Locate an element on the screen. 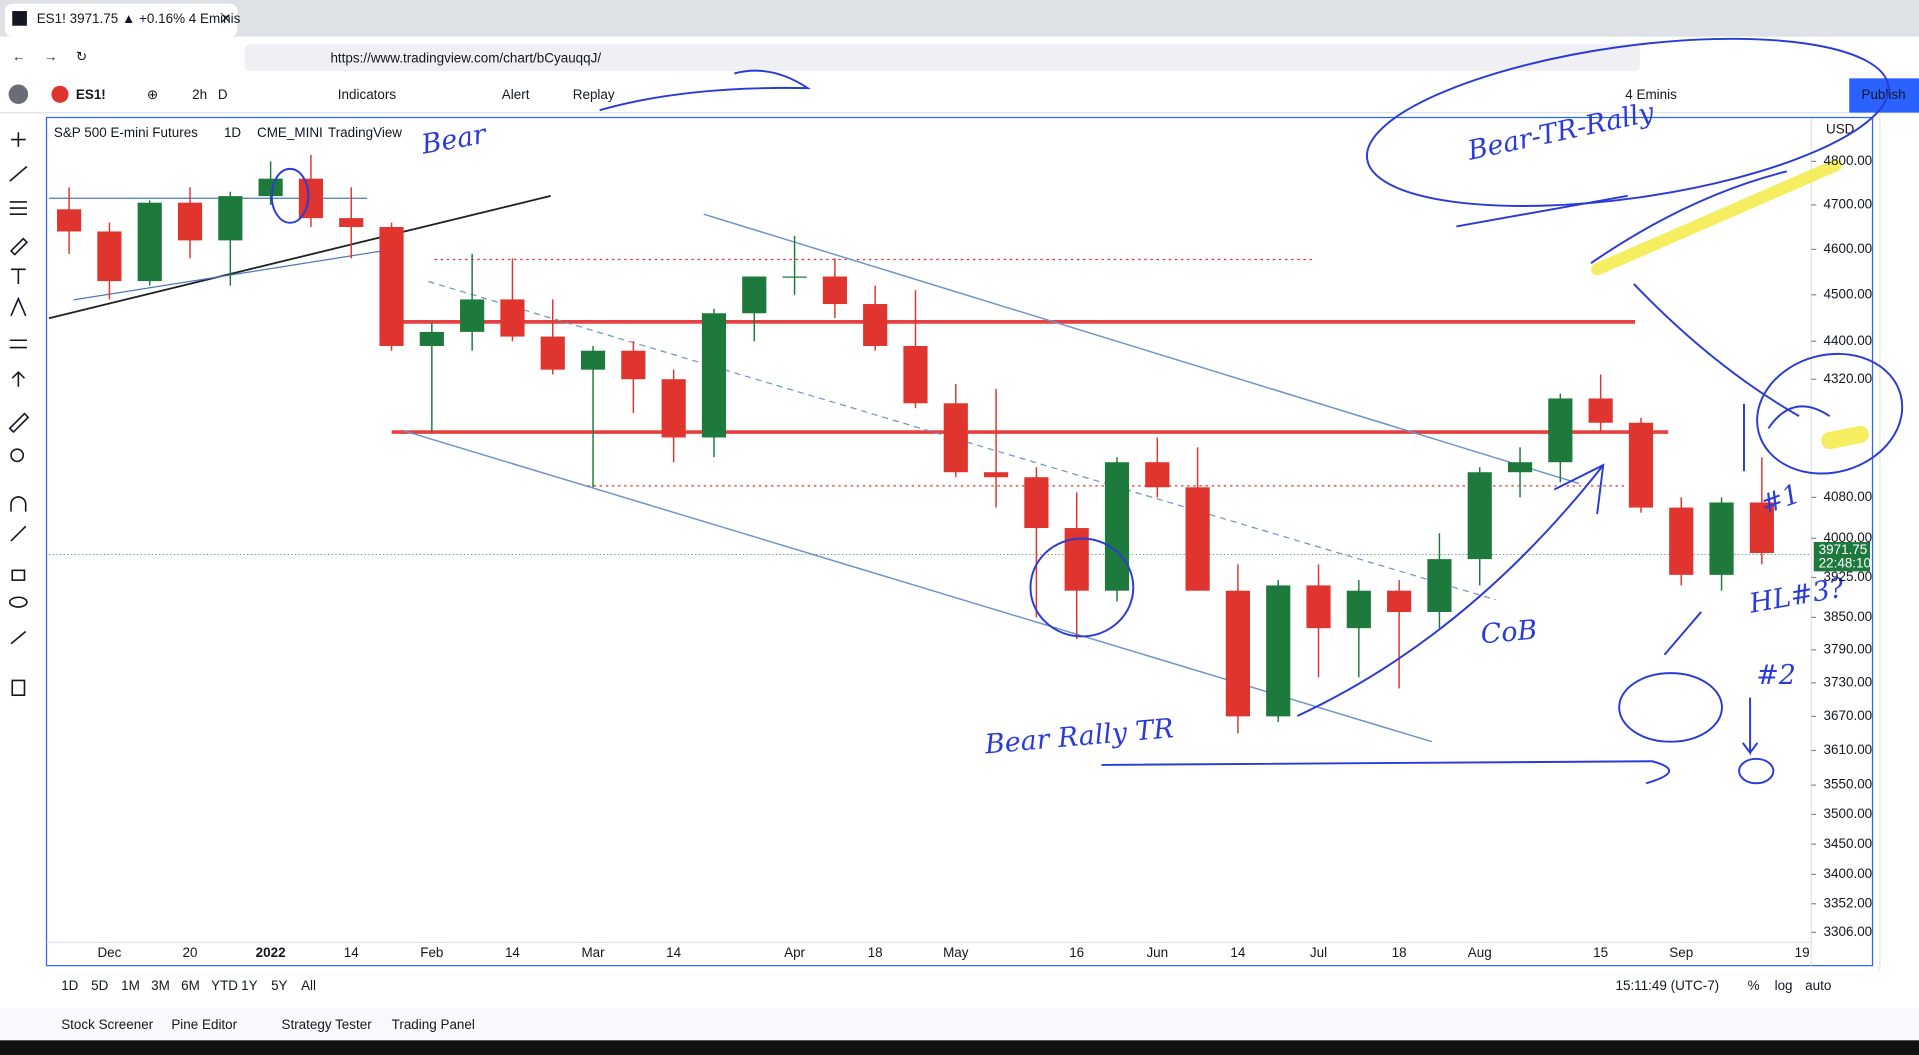 This screenshot has width=1919, height=1055. alert: Alert is located at coordinates (516, 94).